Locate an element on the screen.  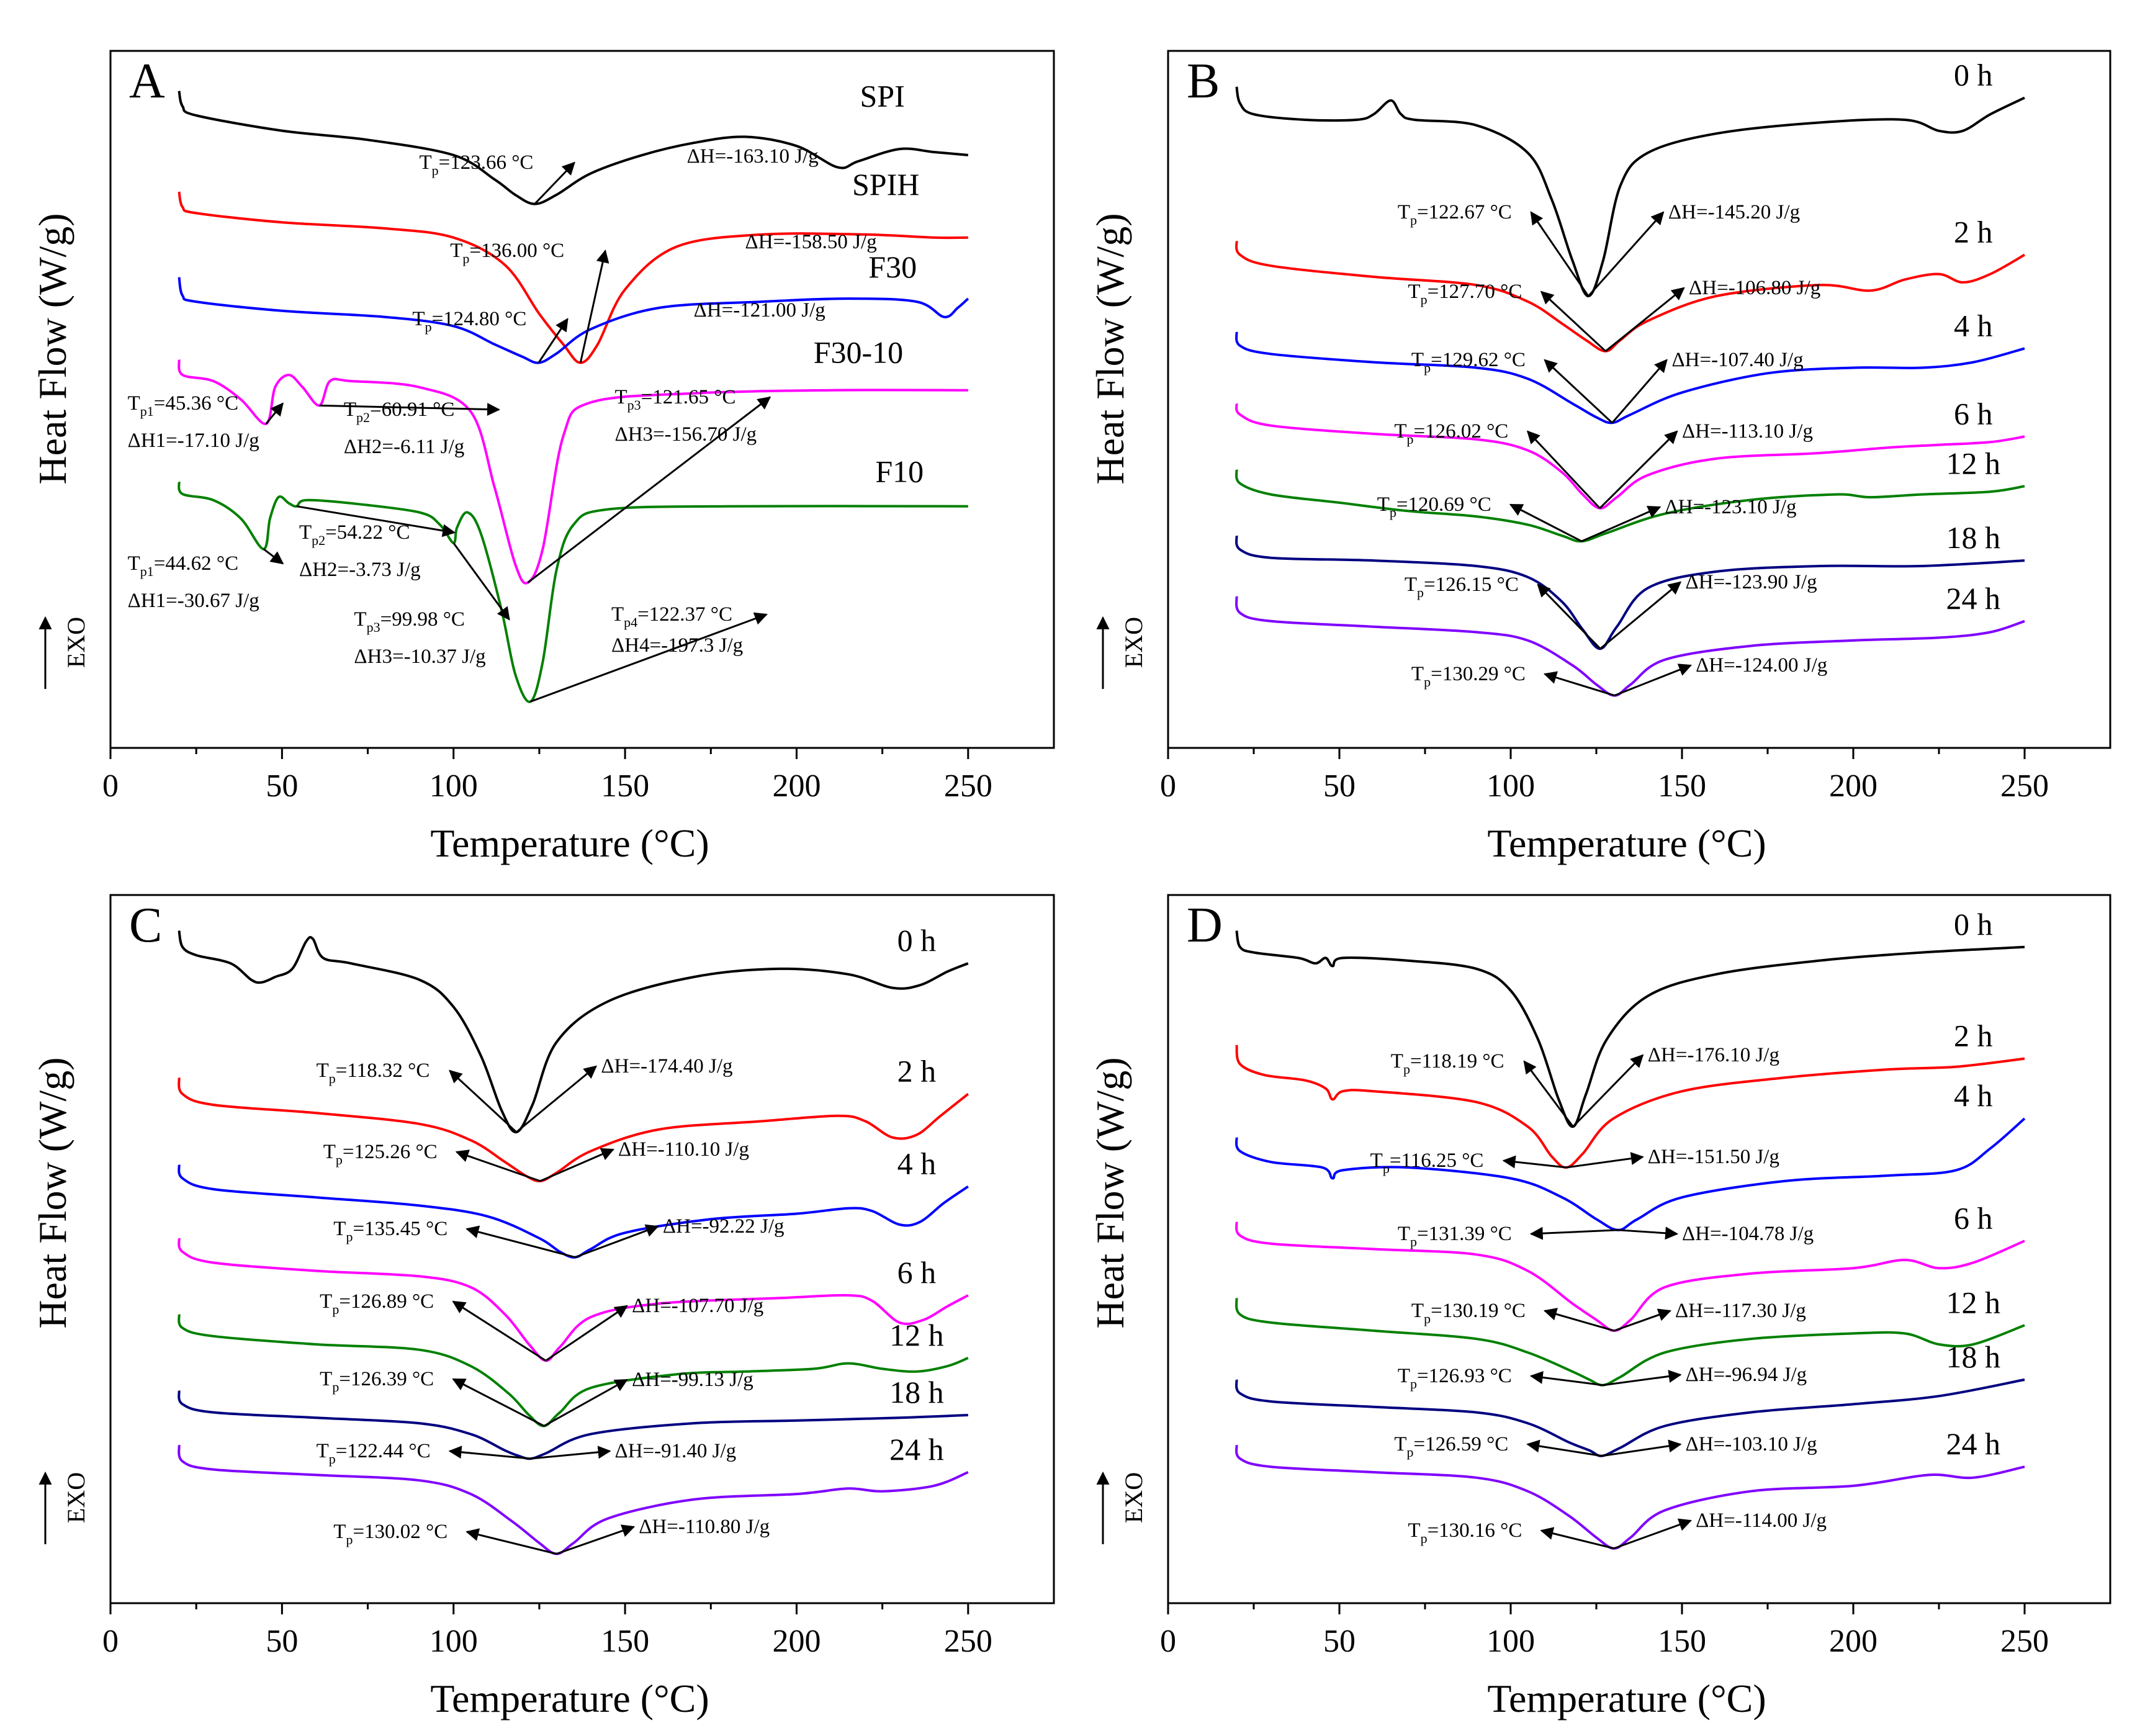
enthalpy-label: ΔH2=-3.73 J/g is located at coordinates (360, 570).